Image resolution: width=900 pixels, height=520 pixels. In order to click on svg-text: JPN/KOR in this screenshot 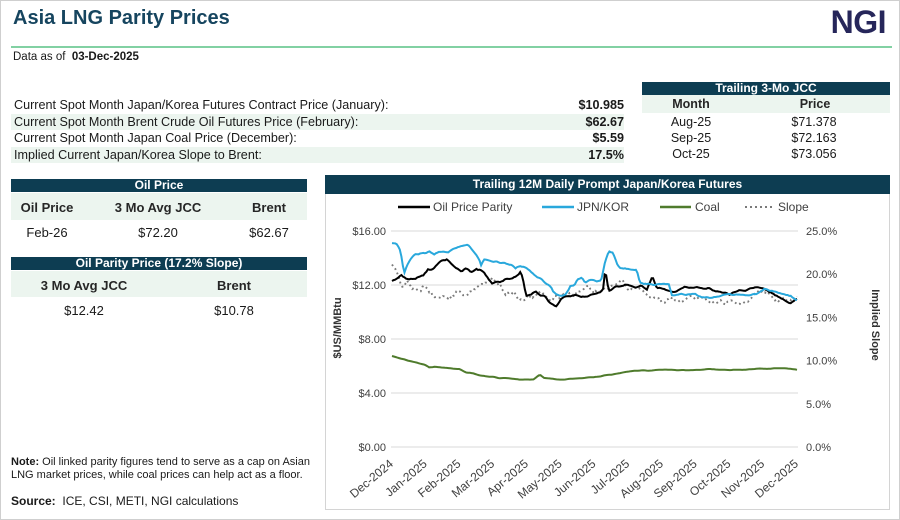, I will do `click(603, 207)`.